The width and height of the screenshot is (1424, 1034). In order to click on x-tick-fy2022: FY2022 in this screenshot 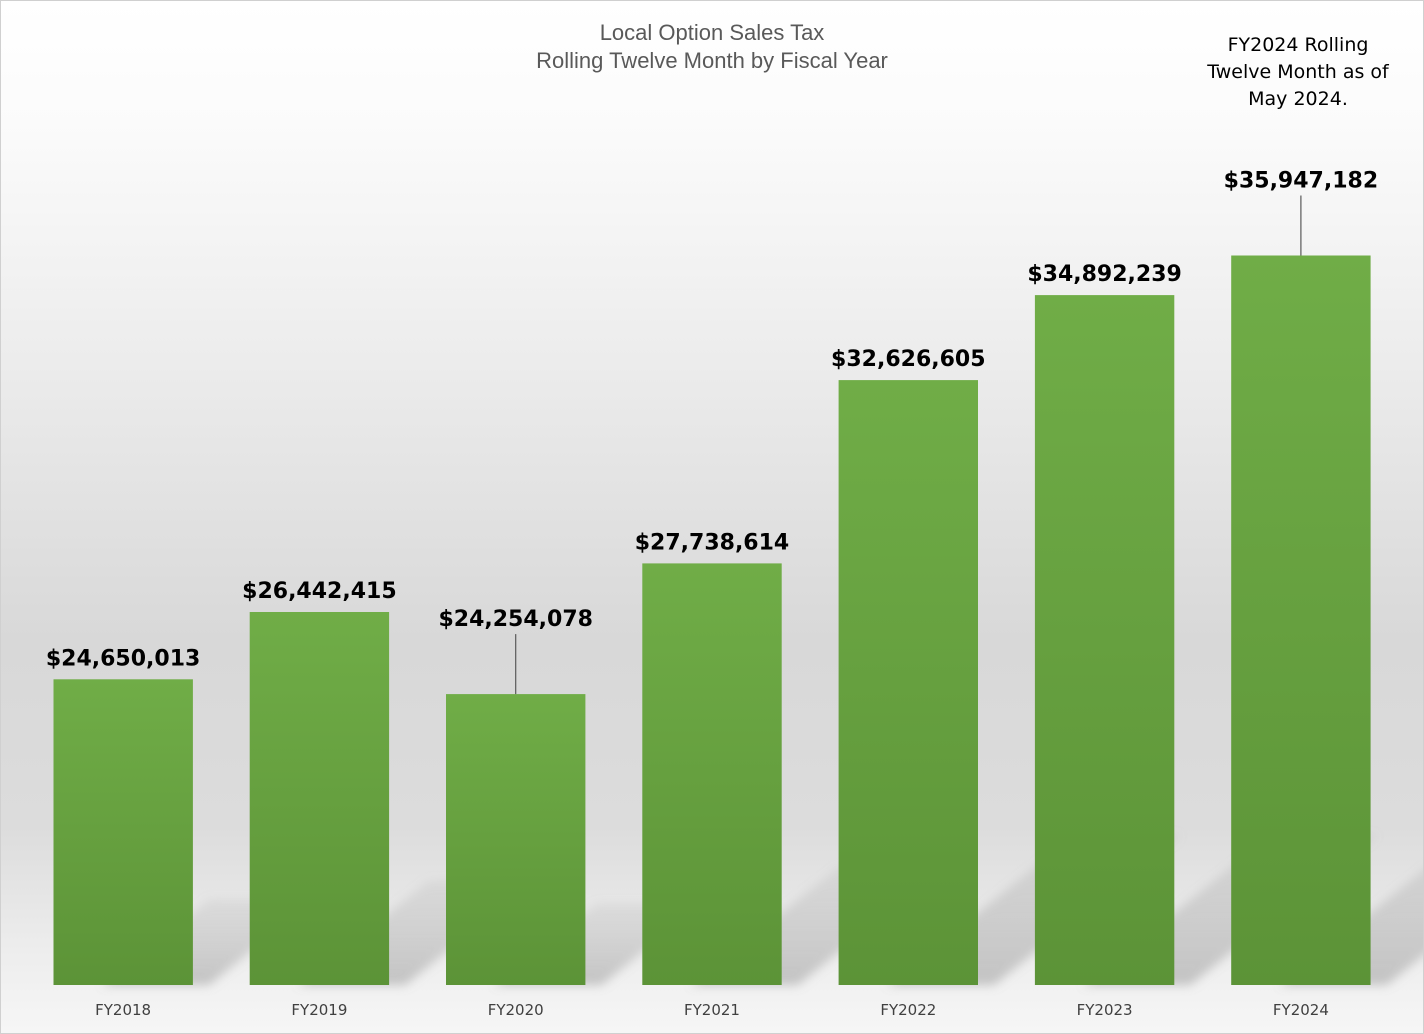, I will do `click(908, 1010)`.